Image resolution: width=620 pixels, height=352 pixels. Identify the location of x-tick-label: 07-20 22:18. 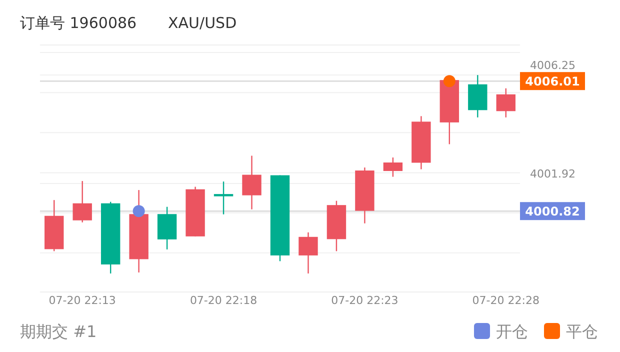
(224, 300).